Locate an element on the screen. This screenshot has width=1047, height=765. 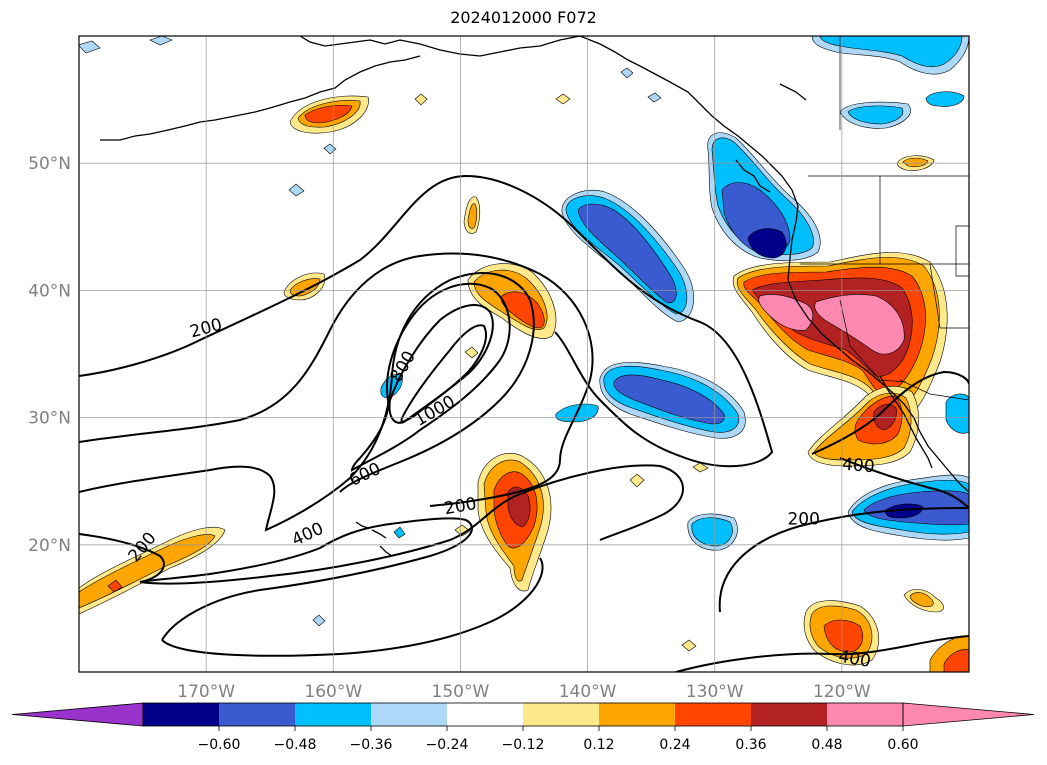
longitude-label: 140°W is located at coordinates (588, 692).